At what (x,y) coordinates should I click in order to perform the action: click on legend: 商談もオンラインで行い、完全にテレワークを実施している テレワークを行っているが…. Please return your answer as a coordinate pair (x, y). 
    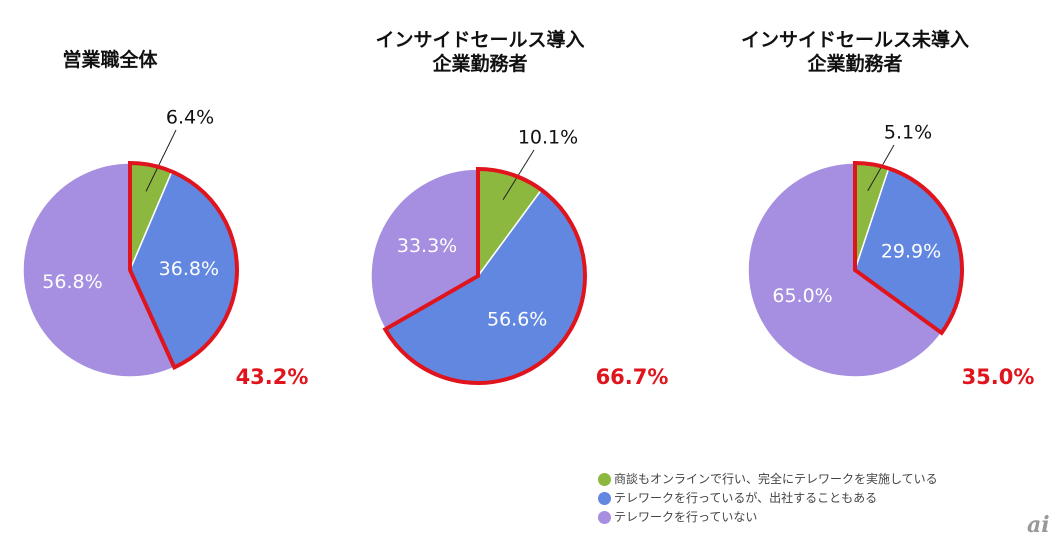
    Looking at the image, I should click on (768, 498).